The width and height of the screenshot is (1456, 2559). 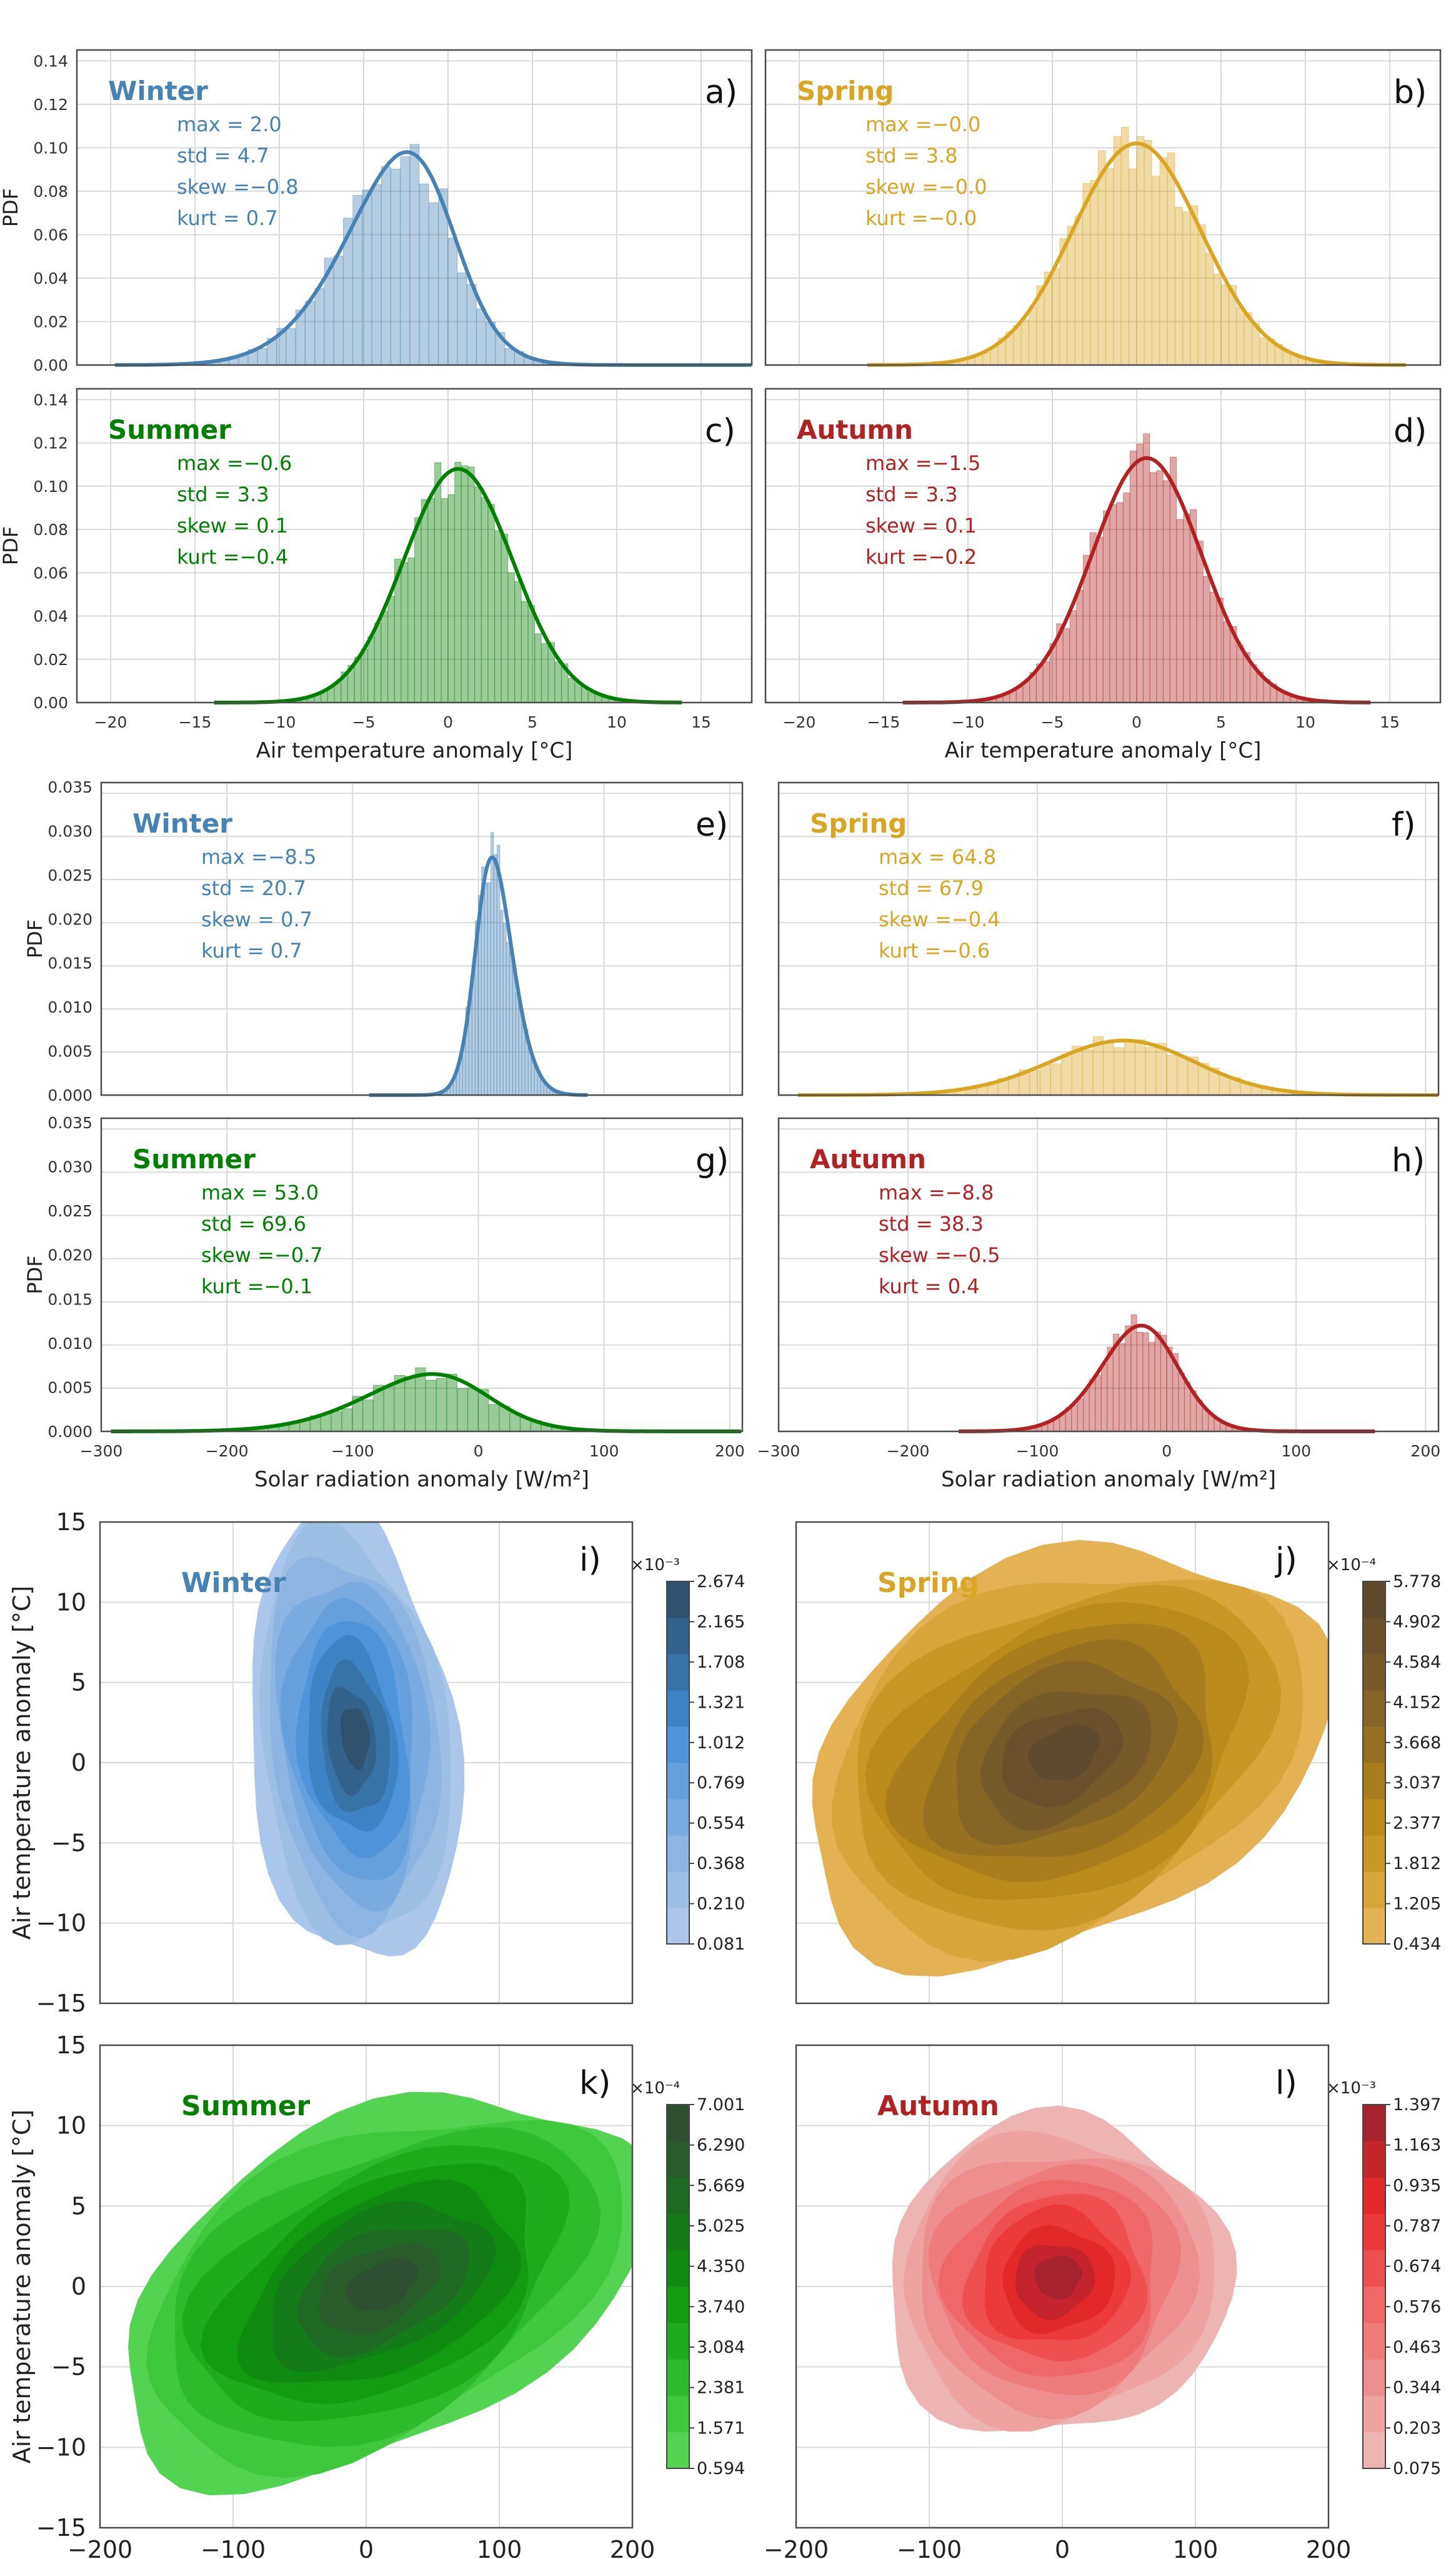 I want to click on panel-letter: k), so click(x=595, y=2083).